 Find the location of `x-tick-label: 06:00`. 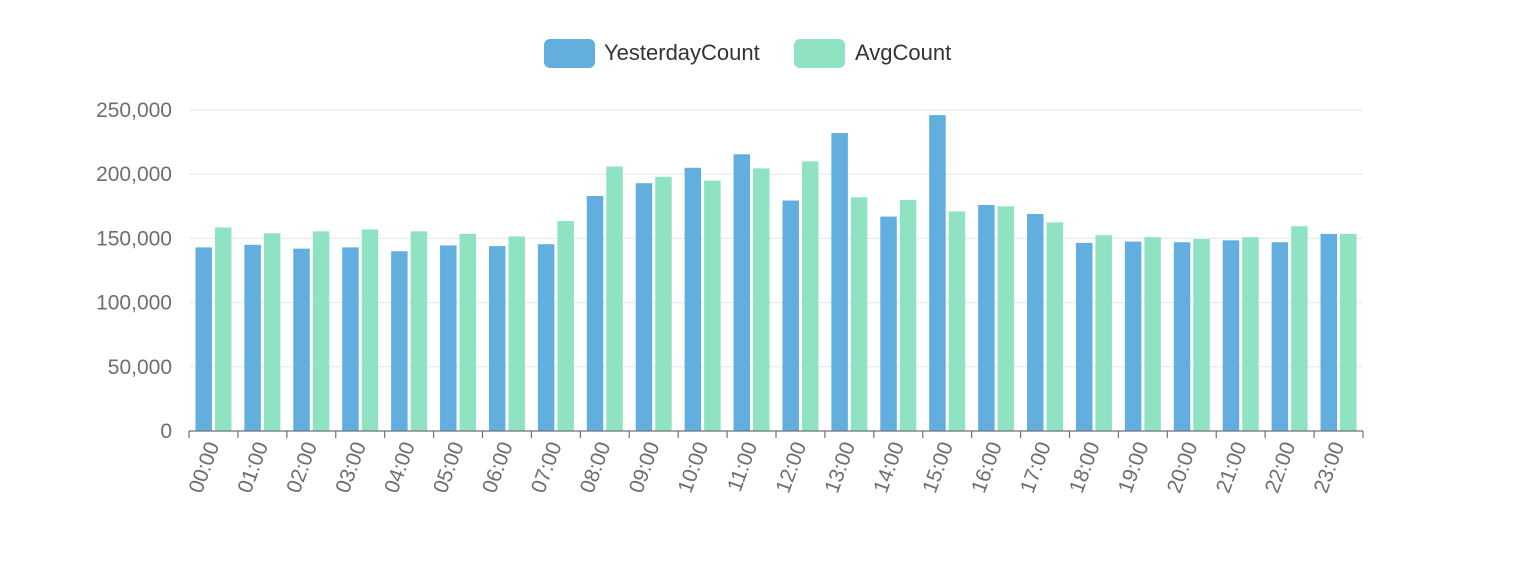

x-tick-label: 06:00 is located at coordinates (498, 467).